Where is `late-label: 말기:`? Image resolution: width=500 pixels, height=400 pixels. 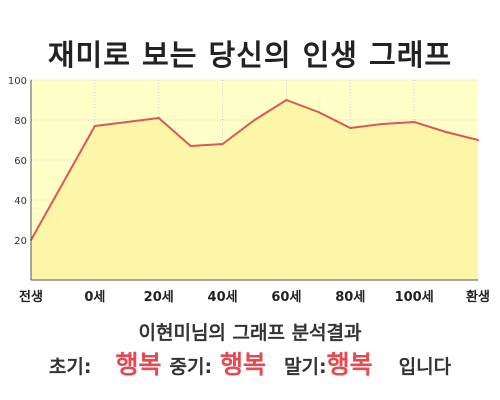
late-label: 말기: is located at coordinates (305, 367).